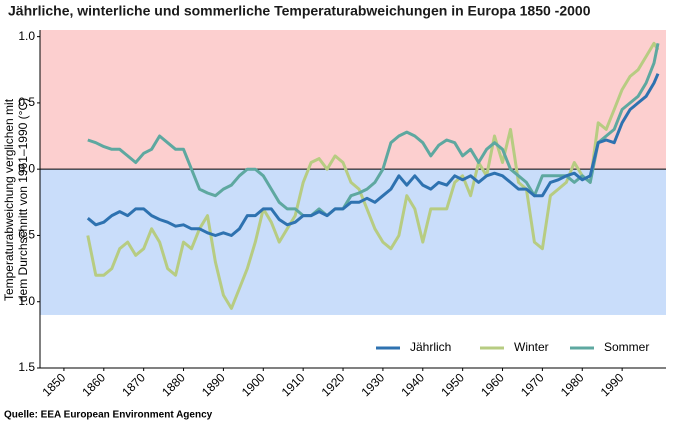 Image resolution: width=684 pixels, height=426 pixels. What do you see at coordinates (26, 367) in the screenshot?
I see `y-tick-label: 1.5` at bounding box center [26, 367].